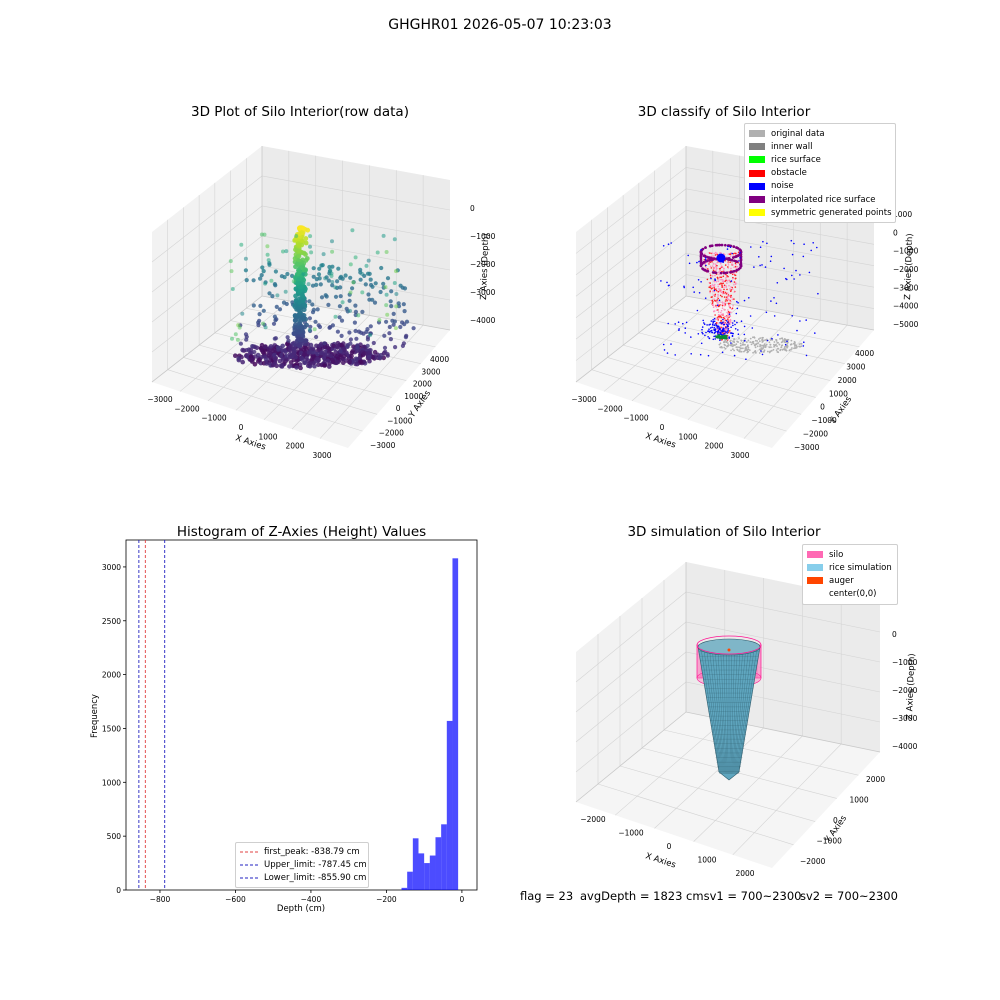 The height and width of the screenshot is (1000, 1000). What do you see at coordinates (847, 380) in the screenshot?
I see `cls-y-tick-label: 2000` at bounding box center [847, 380].